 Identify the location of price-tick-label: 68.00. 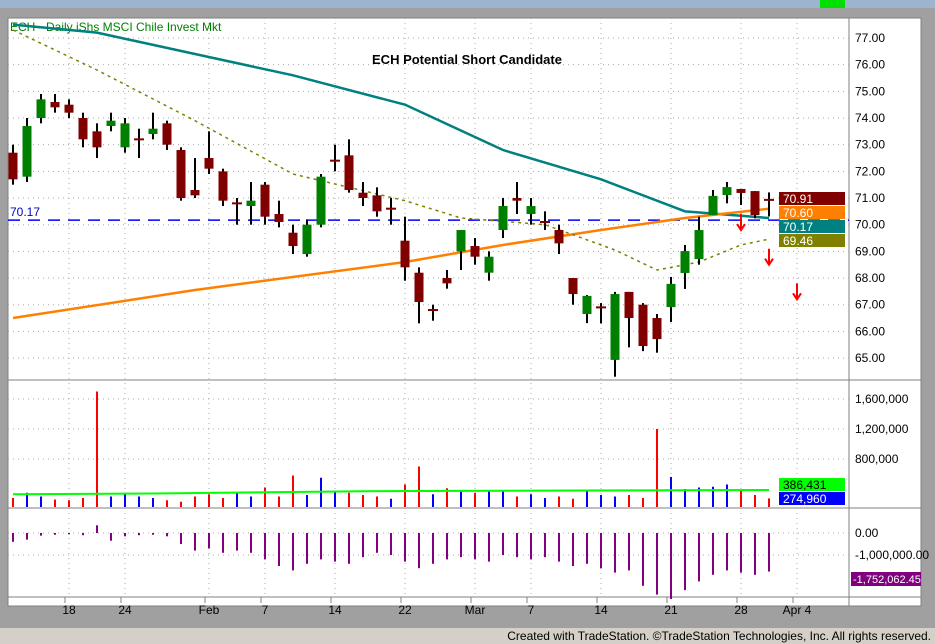
(870, 278).